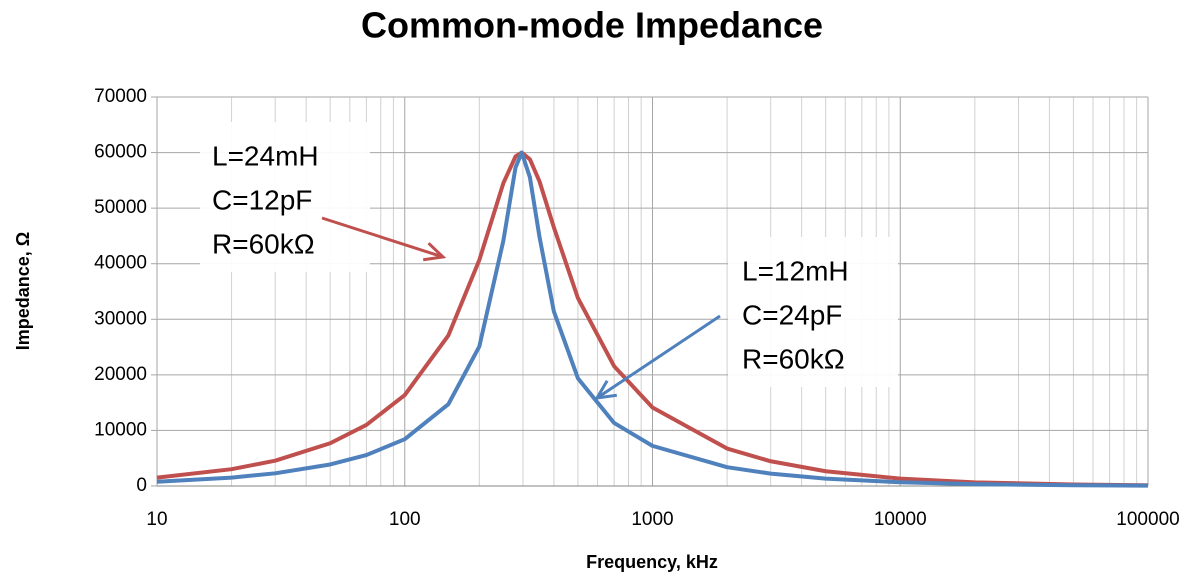  Describe the element at coordinates (652, 562) in the screenshot. I see `x-axis-label: Frequency, kHz` at that location.